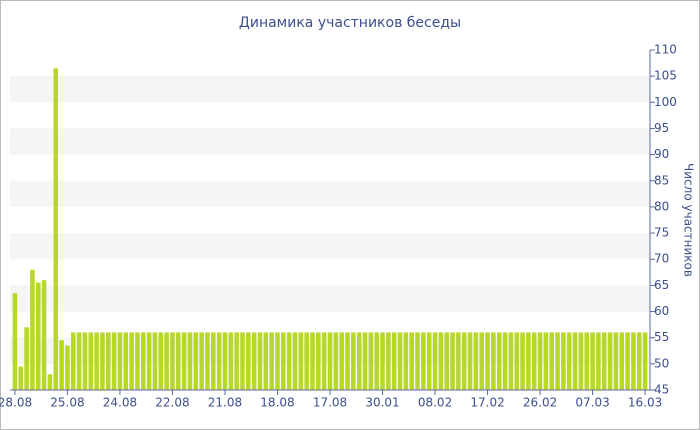 The image size is (700, 430). I want to click on y-tick-label: 50, so click(661, 363).